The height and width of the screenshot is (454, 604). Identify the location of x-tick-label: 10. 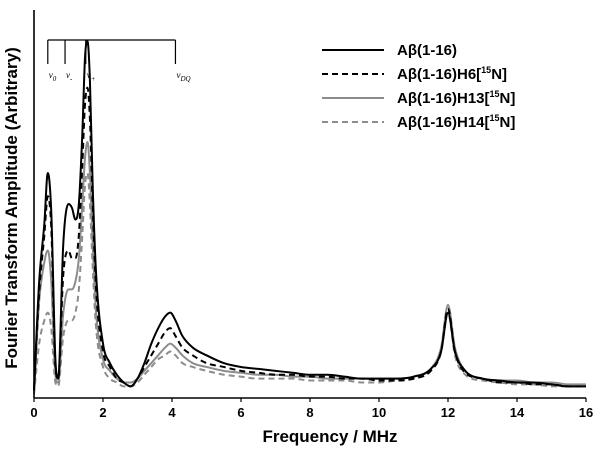
(379, 412).